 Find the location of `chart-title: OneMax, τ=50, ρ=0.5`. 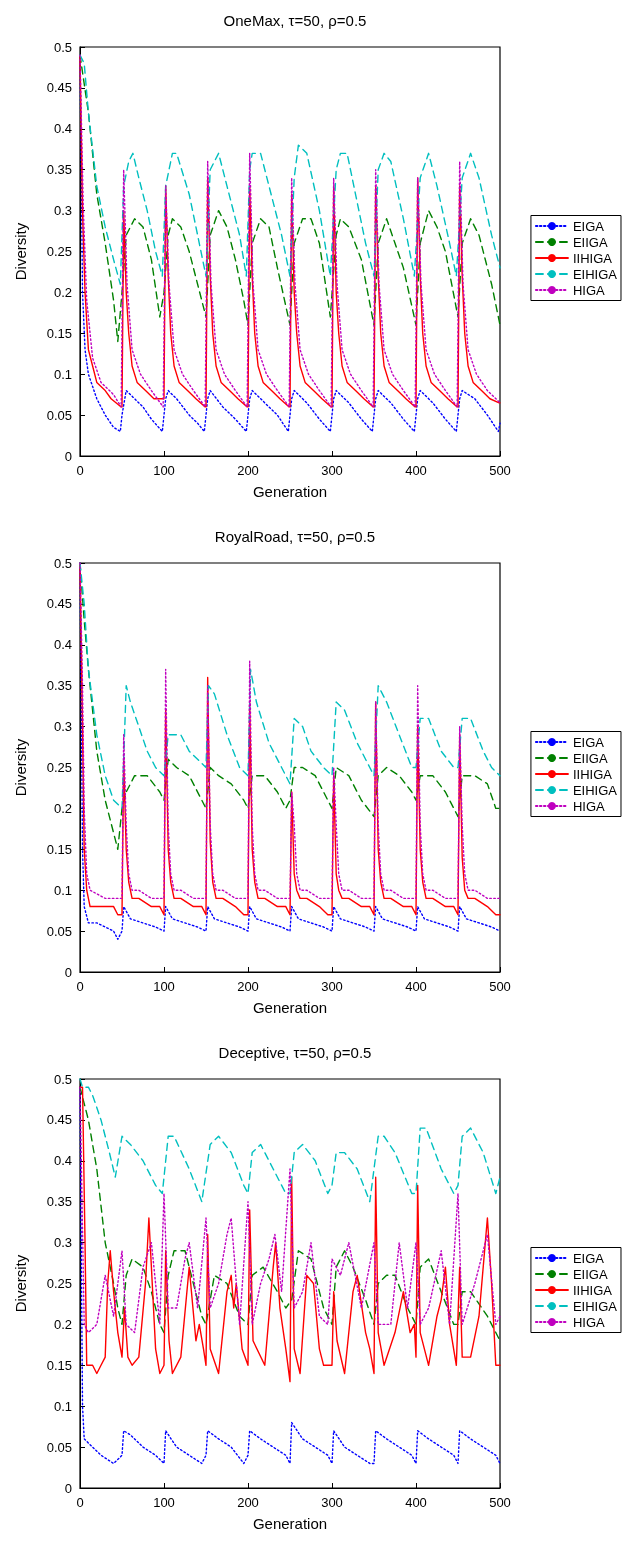

chart-title: OneMax, τ=50, ρ=0.5 is located at coordinates (295, 20).